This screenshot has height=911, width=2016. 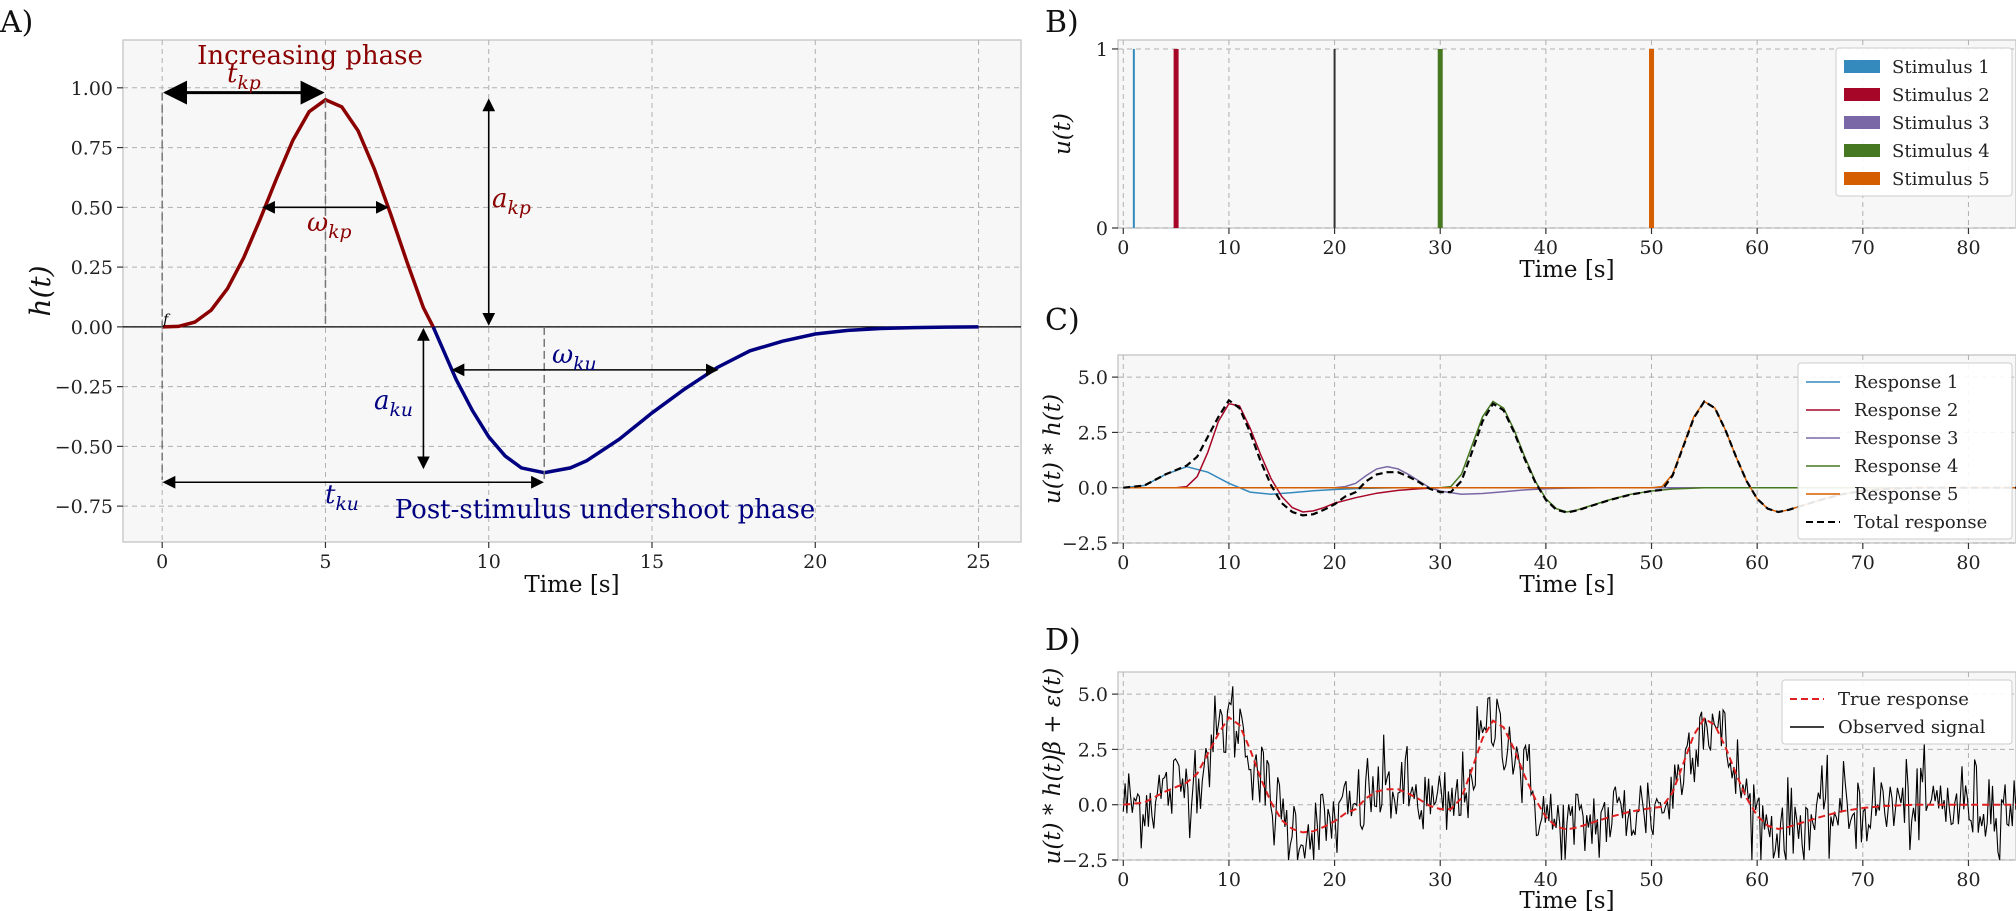 What do you see at coordinates (1393, 138) in the screenshot?
I see `panel-b-stimulus-marks` at bounding box center [1393, 138].